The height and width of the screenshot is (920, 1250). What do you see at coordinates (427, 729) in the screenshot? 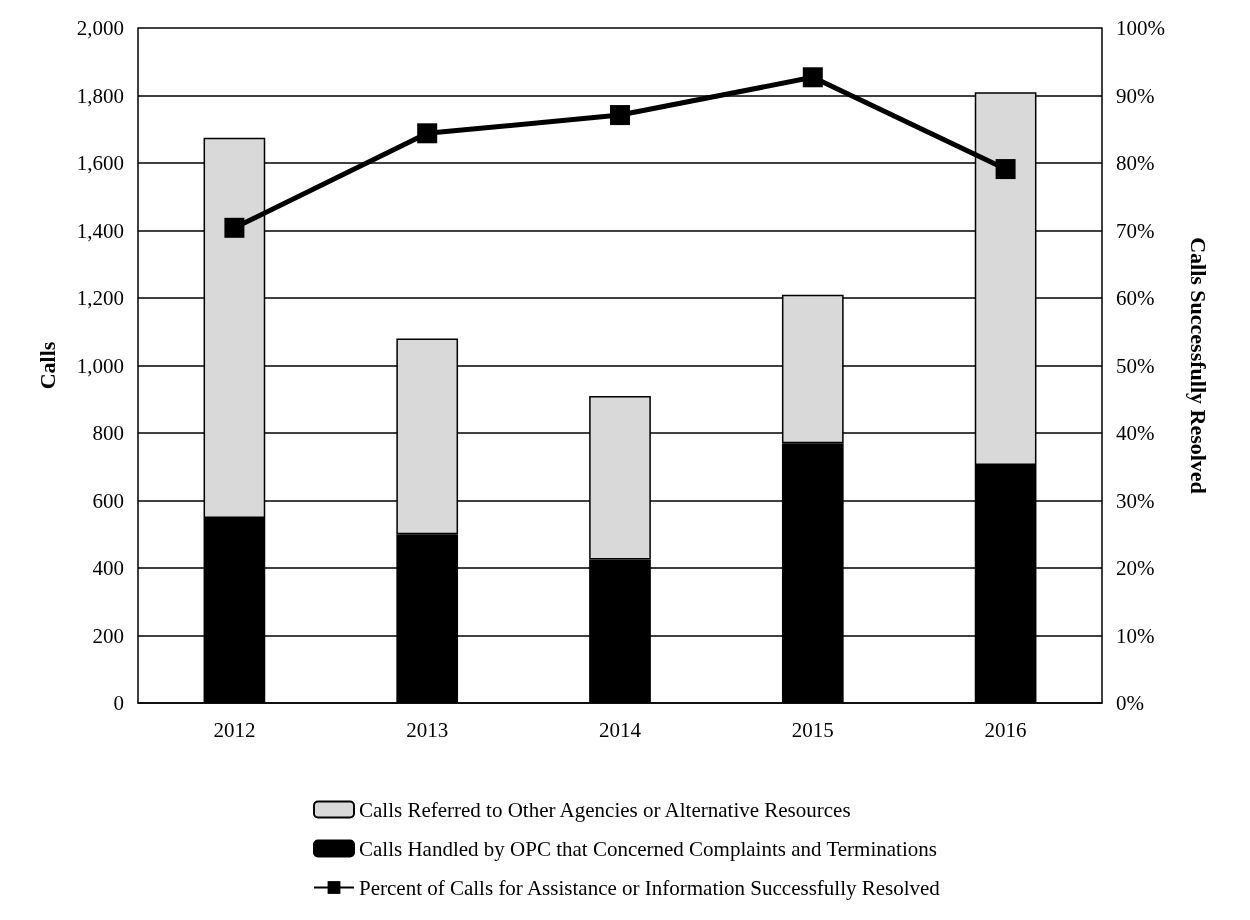
I see `x-tick-label: 2013` at bounding box center [427, 729].